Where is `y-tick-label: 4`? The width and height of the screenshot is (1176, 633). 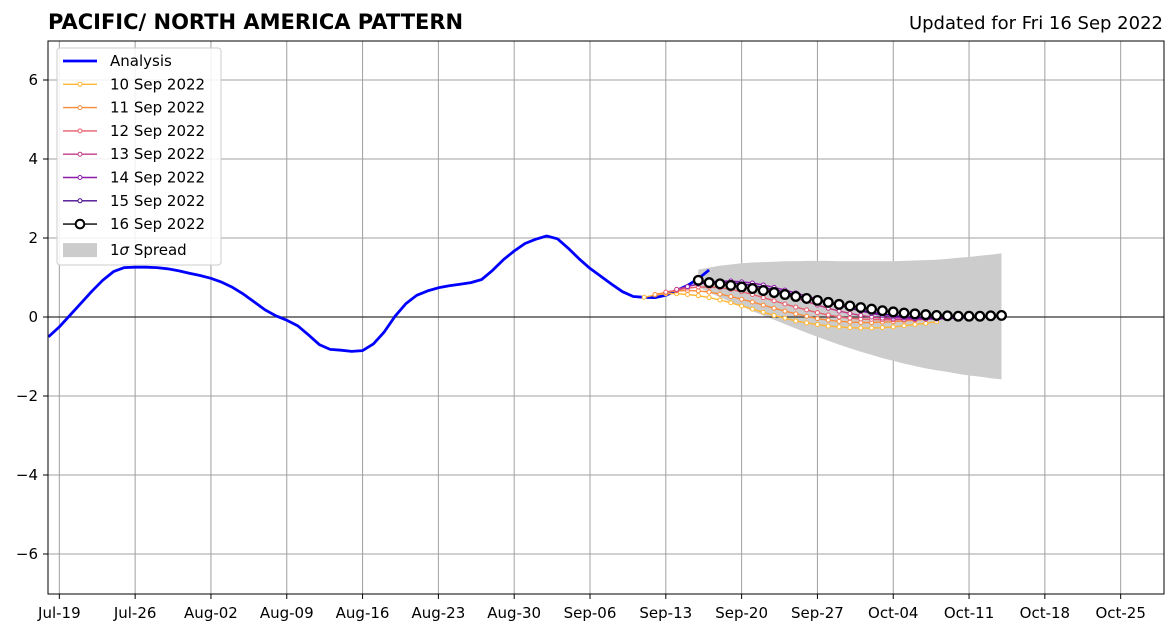 y-tick-label: 4 is located at coordinates (33, 159).